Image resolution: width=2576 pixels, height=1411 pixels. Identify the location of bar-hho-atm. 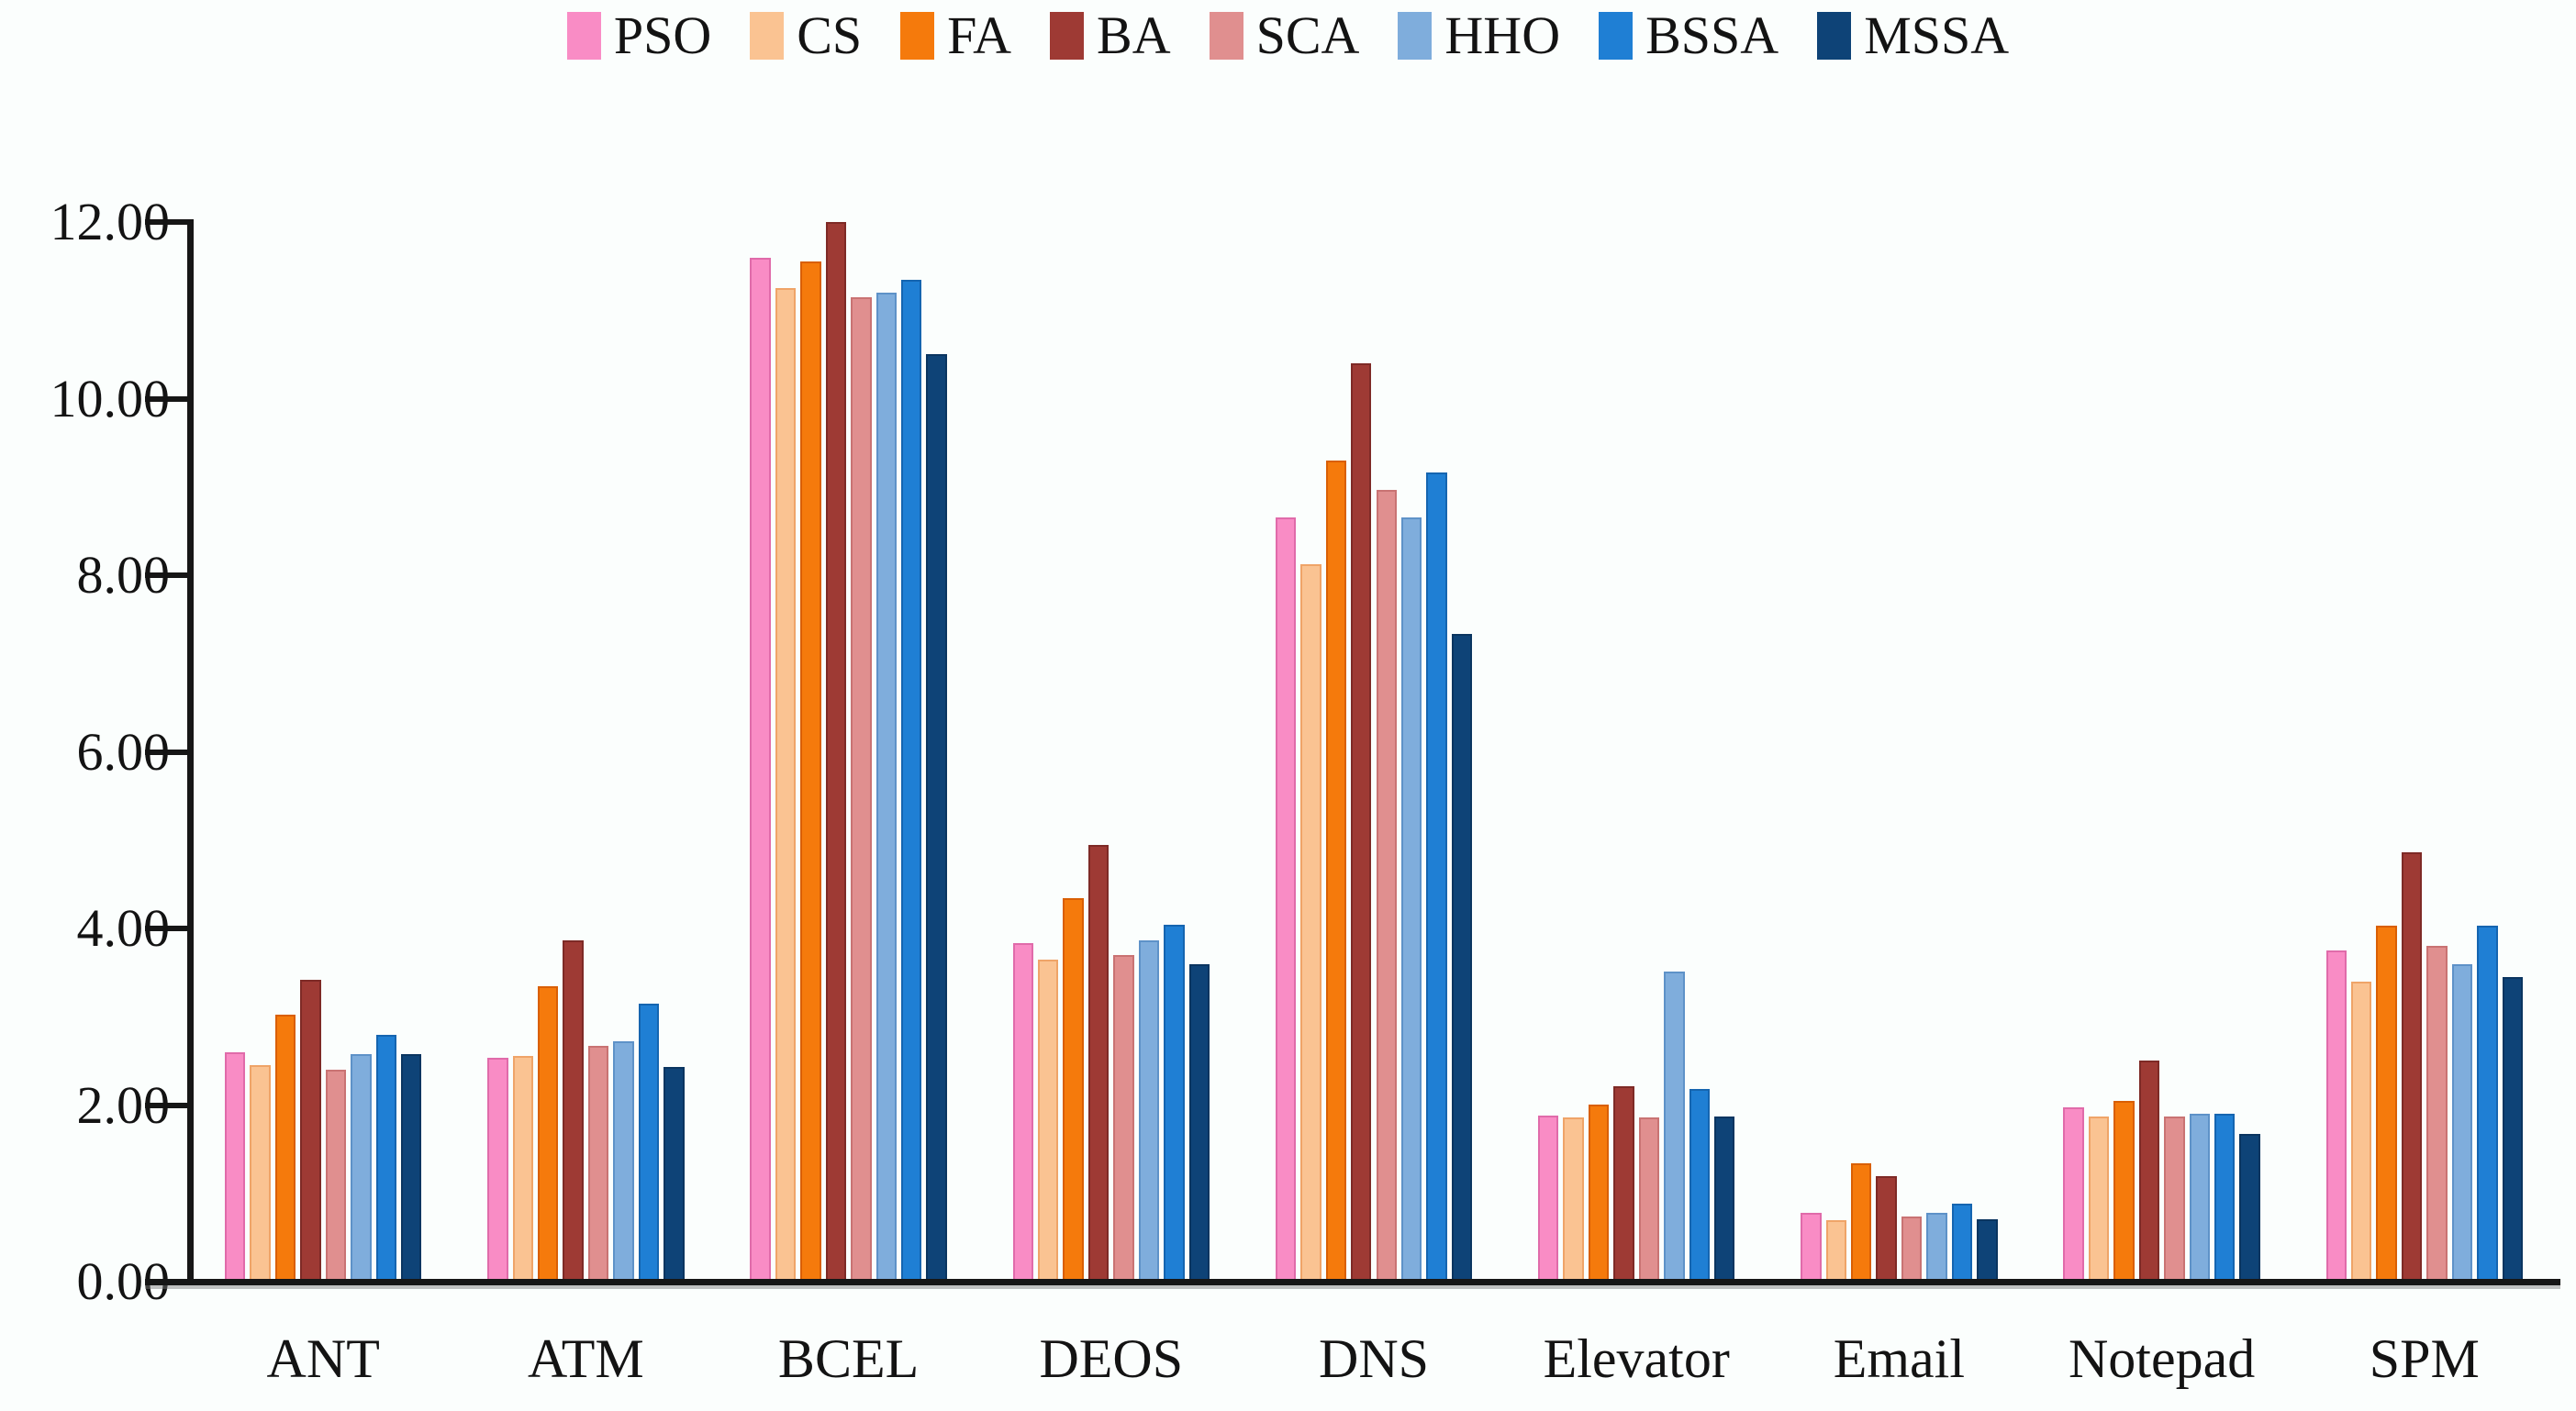
(624, 1161).